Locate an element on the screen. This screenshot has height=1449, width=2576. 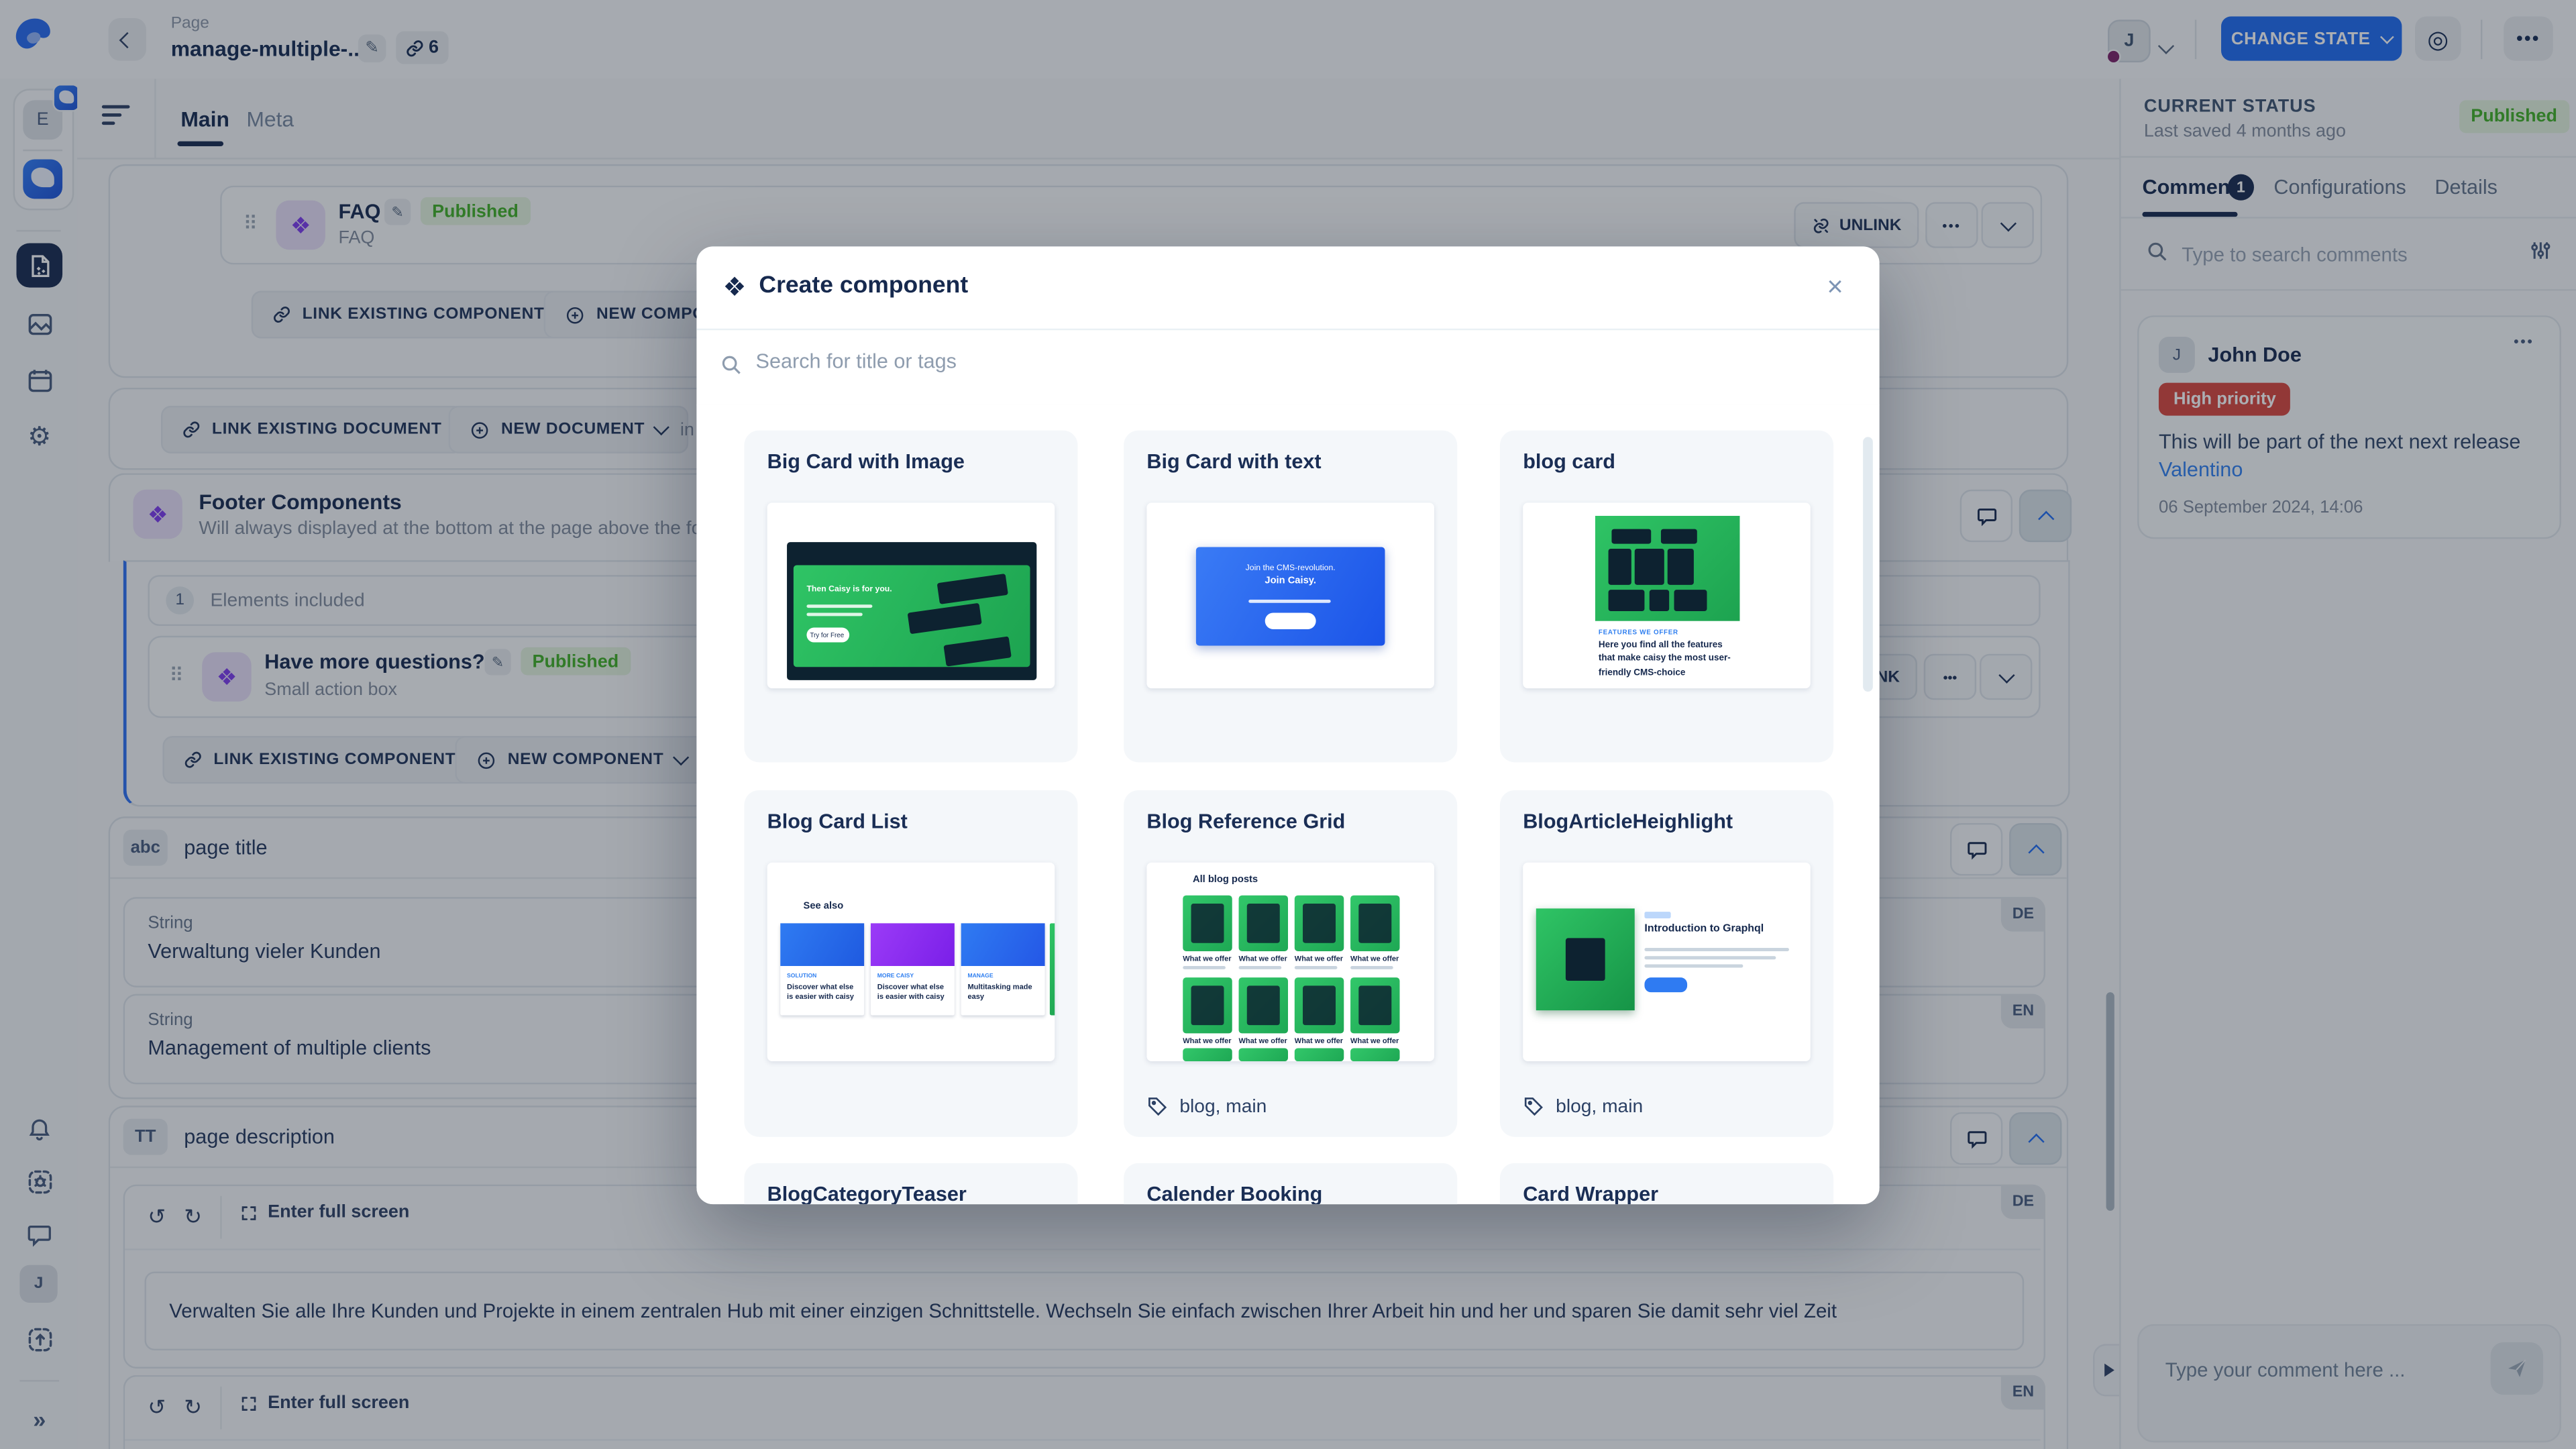
comment-mention-link: Valentino is located at coordinates (2200, 470).